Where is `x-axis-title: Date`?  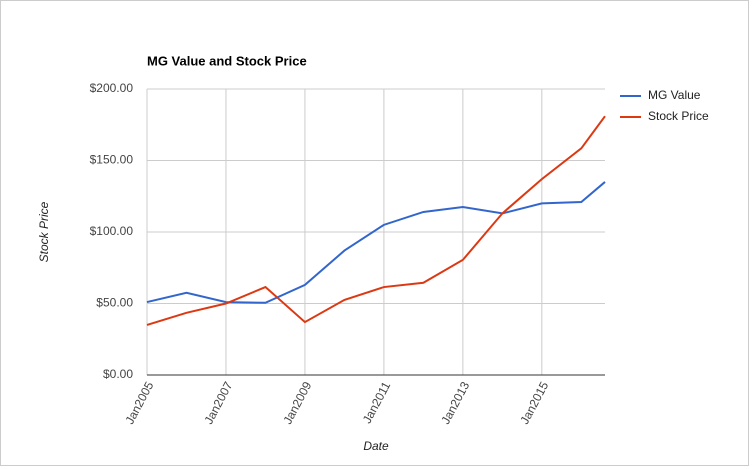
x-axis-title: Date is located at coordinates (376, 446).